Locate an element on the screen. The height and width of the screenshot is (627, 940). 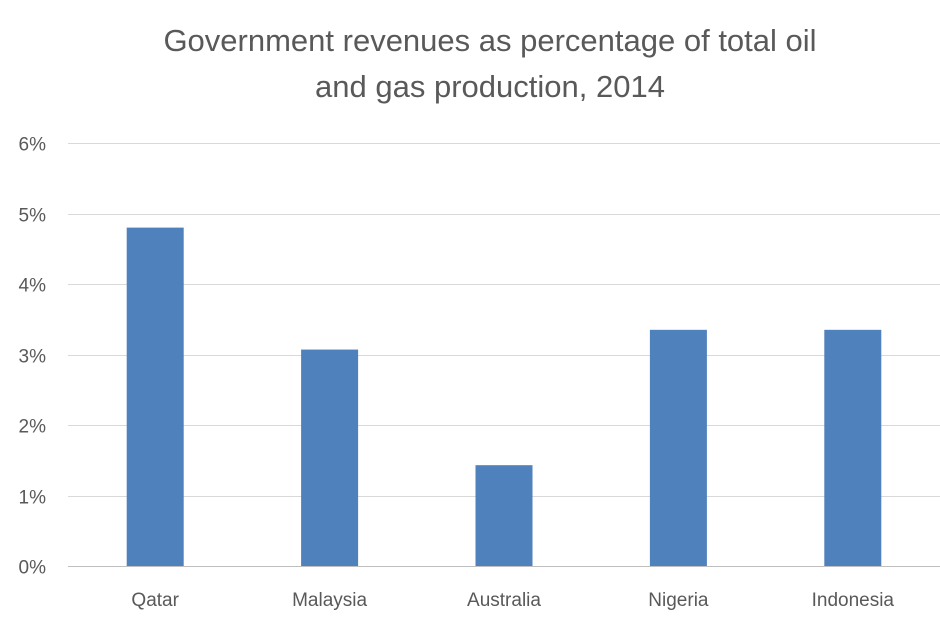
y-tick-label: 2% is located at coordinates (33, 427).